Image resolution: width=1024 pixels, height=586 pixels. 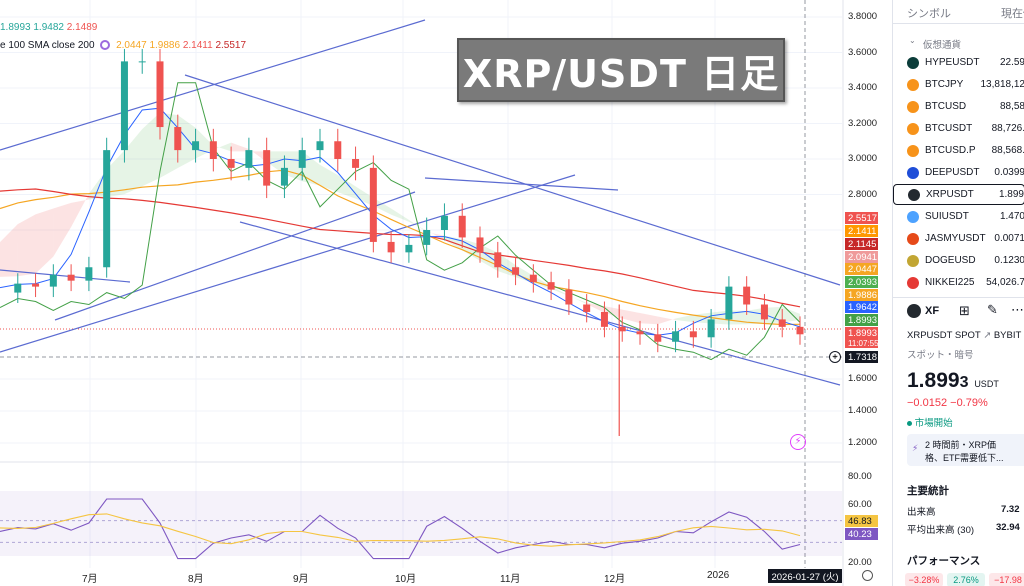 What do you see at coordinates (958, 84) in the screenshot?
I see `watchlist-item-btcjpy: BTCJPY 13,818,12` at bounding box center [958, 84].